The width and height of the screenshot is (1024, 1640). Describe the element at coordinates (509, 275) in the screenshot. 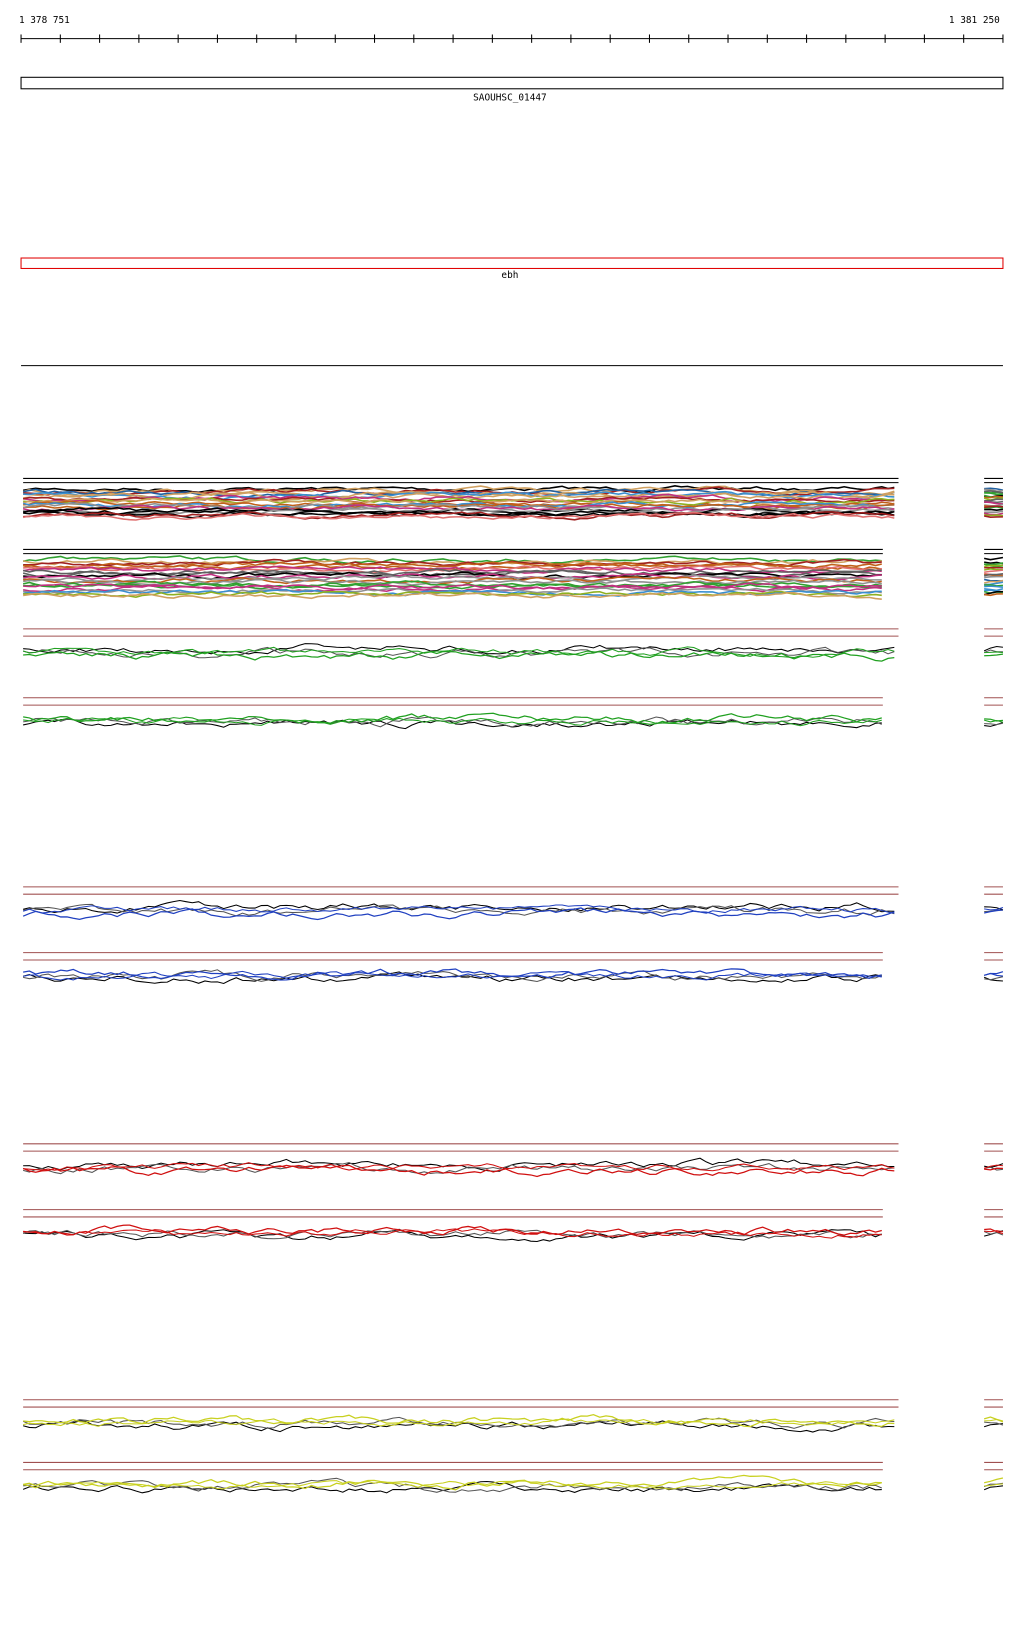

I see `gene-label: ebh` at that location.